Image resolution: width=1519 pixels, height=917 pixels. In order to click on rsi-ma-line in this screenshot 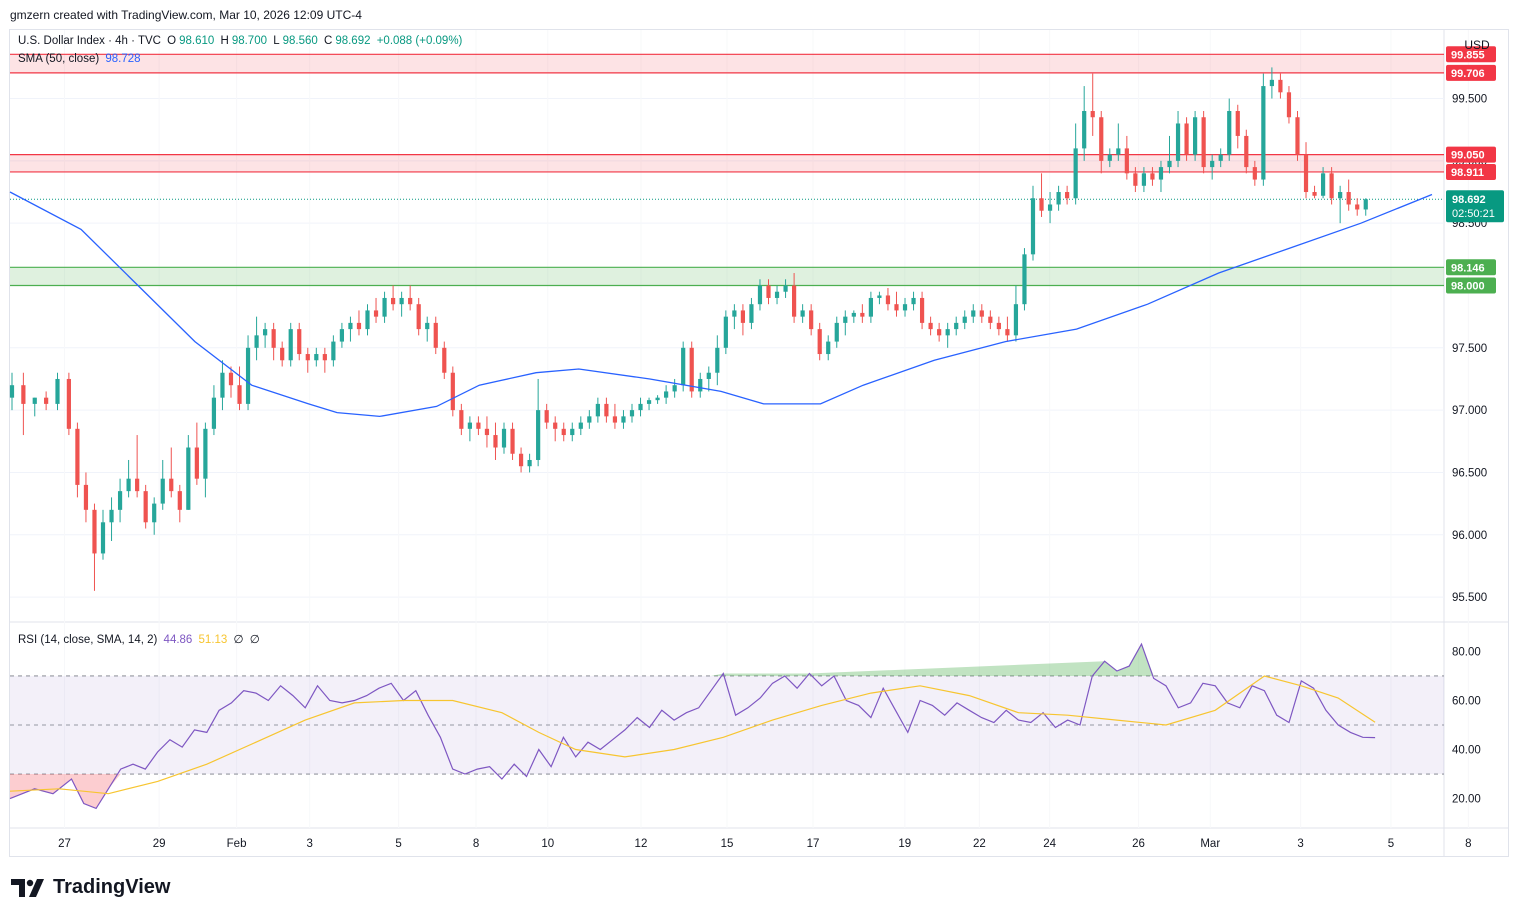, I will do `click(692, 735)`.